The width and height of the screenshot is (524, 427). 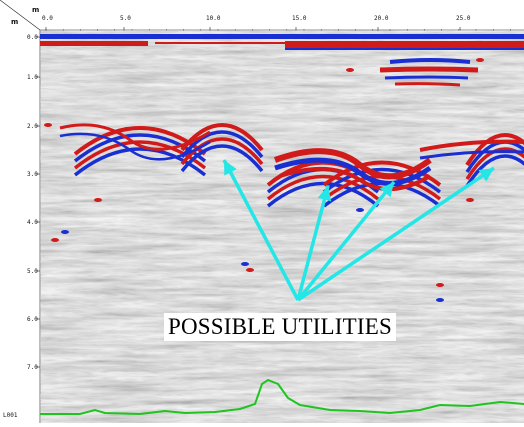 I want to click on y-tick-label: 1.0, so click(x=32, y=77).